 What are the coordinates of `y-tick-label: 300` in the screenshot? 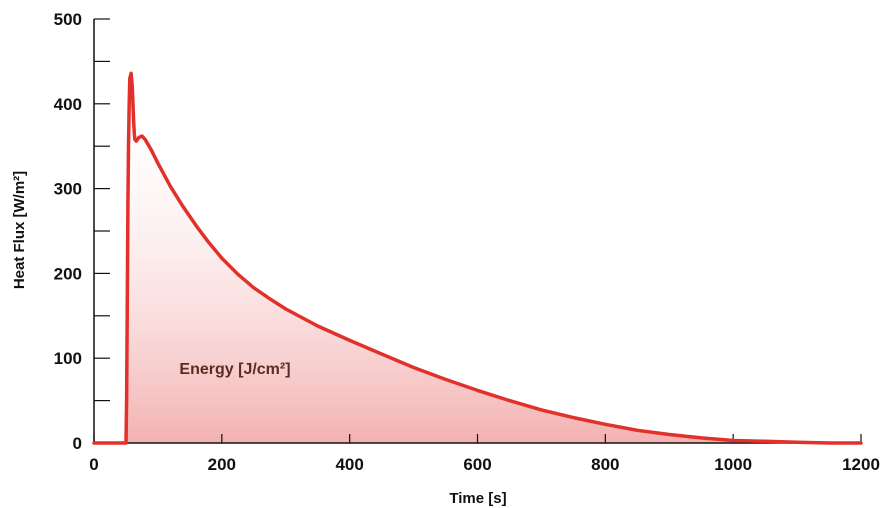 It's located at (68, 189).